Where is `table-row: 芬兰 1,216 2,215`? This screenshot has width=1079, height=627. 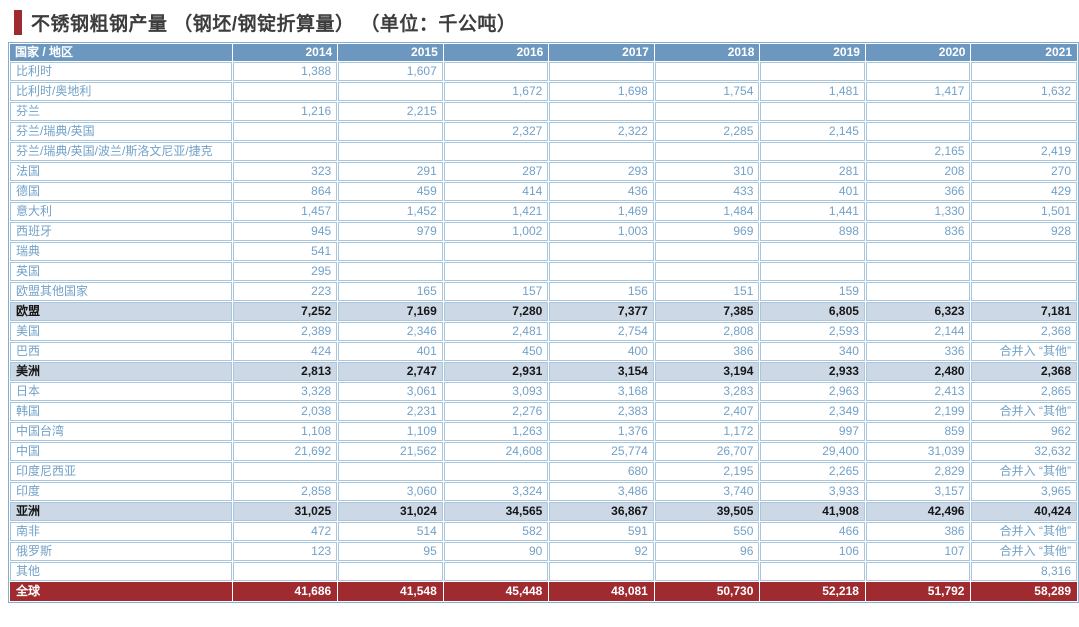 table-row: 芬兰 1,216 2,215 is located at coordinates (543, 111).